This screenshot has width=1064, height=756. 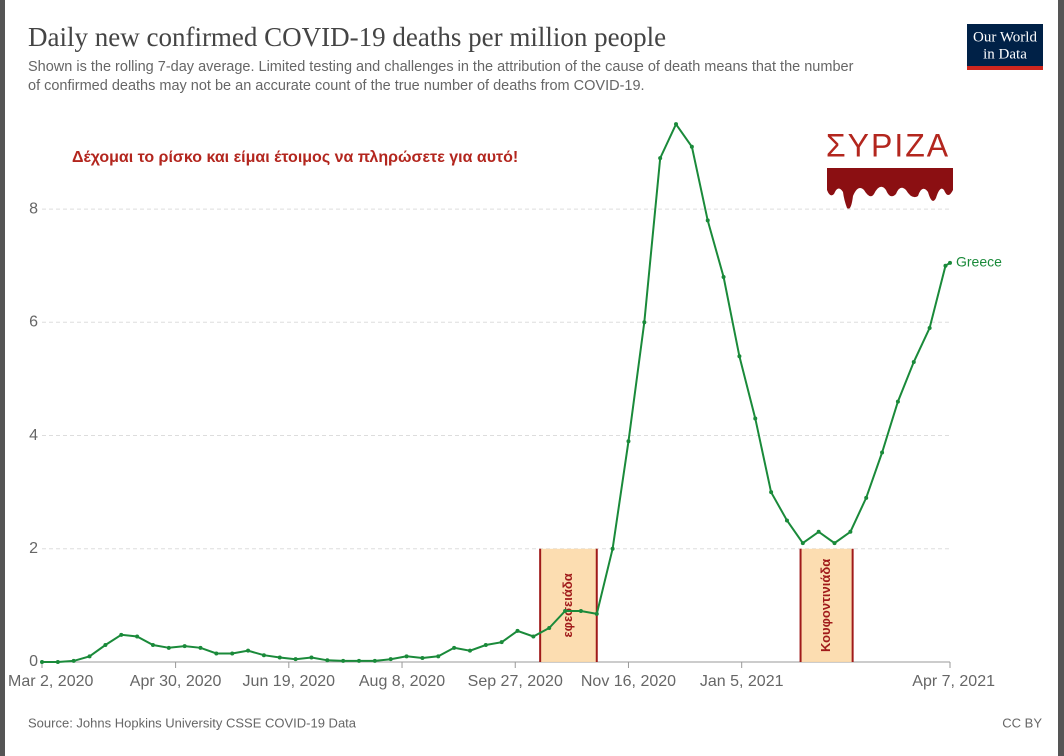 I want to click on x-tick-label: Nov 16, 2020, so click(x=628, y=681).